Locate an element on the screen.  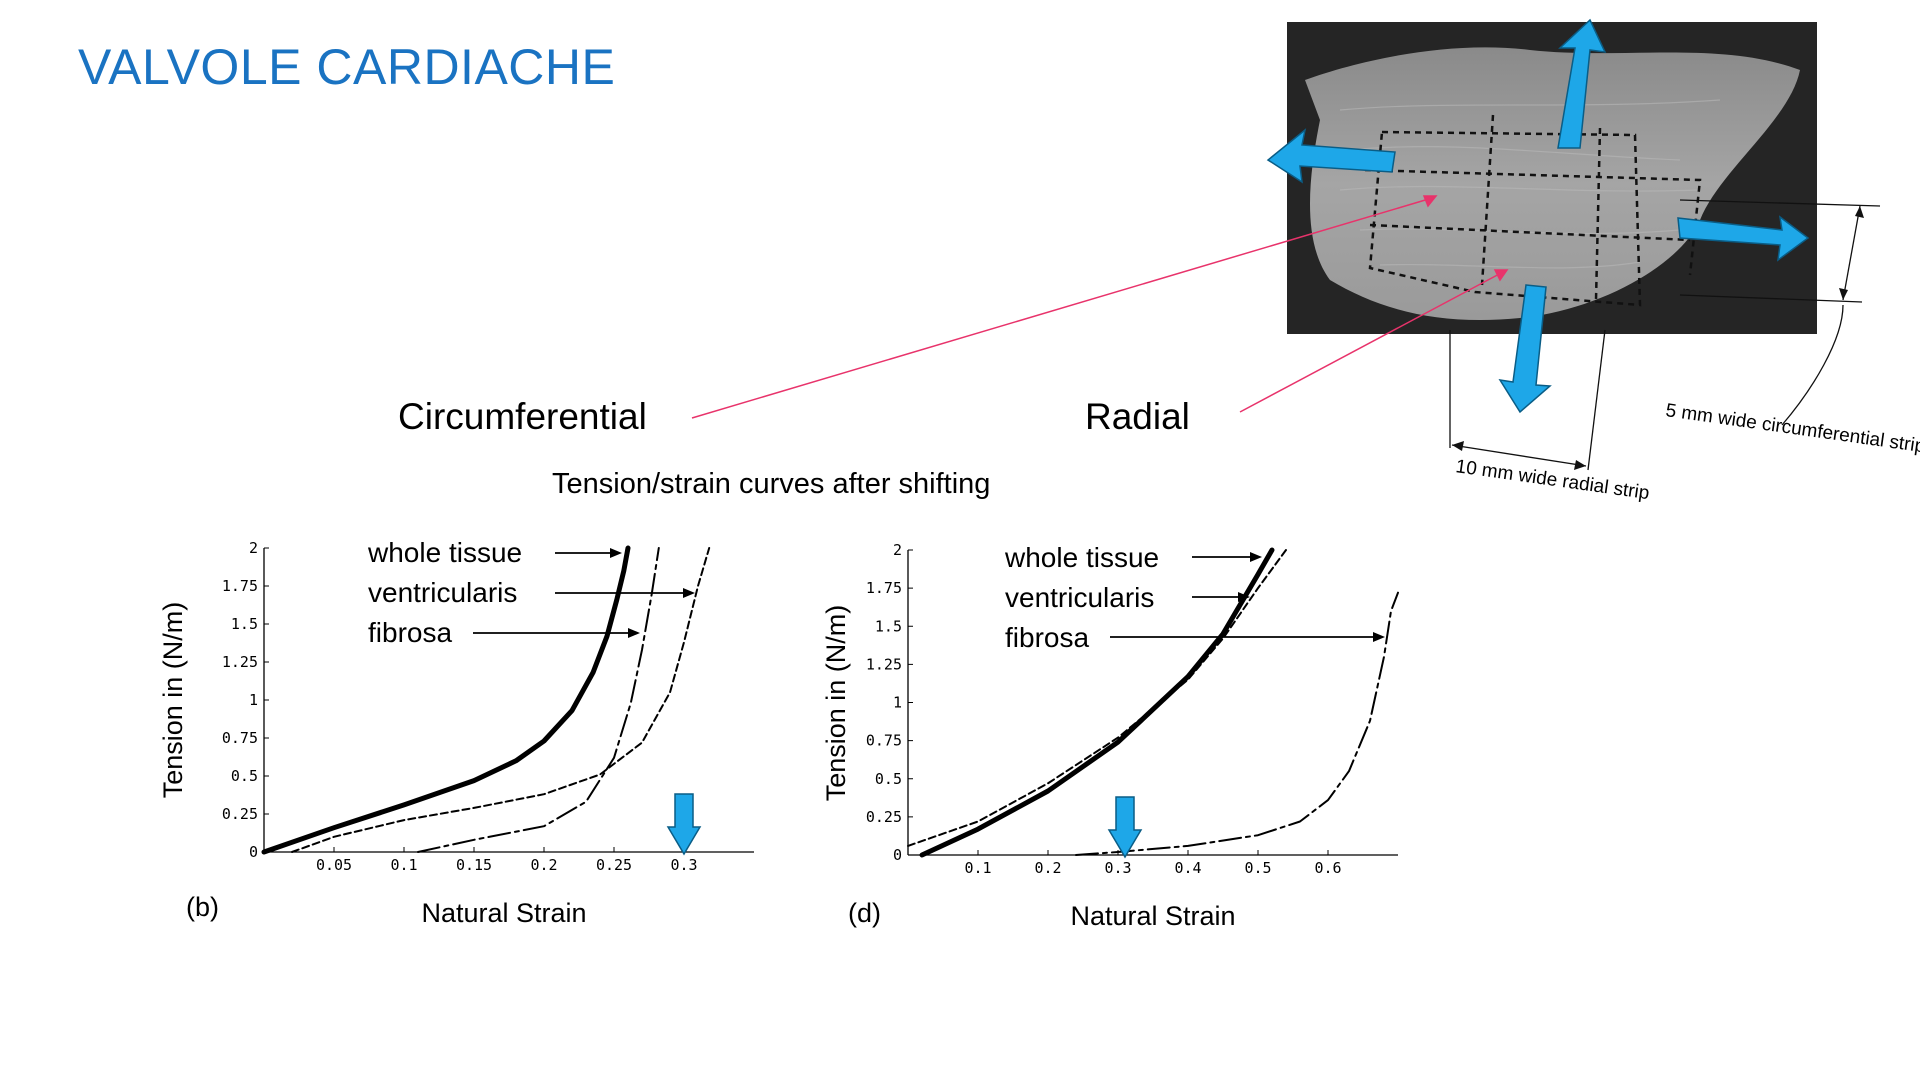
x-tick-label: 0.6 is located at coordinates (1327, 868).